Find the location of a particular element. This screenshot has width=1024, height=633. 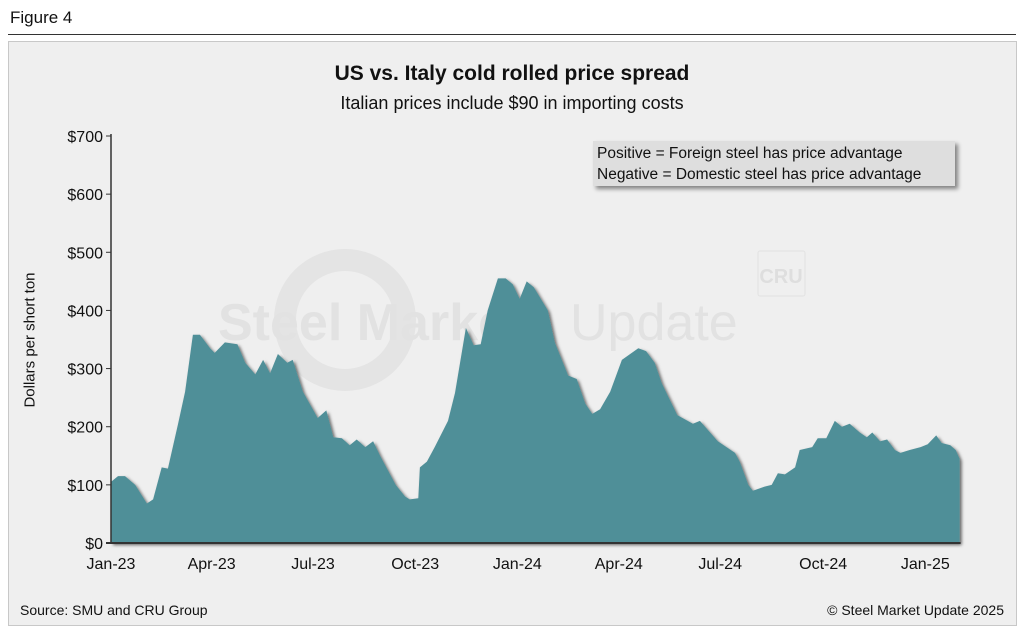

x-tick-label: Apr-23 is located at coordinates (212, 564).